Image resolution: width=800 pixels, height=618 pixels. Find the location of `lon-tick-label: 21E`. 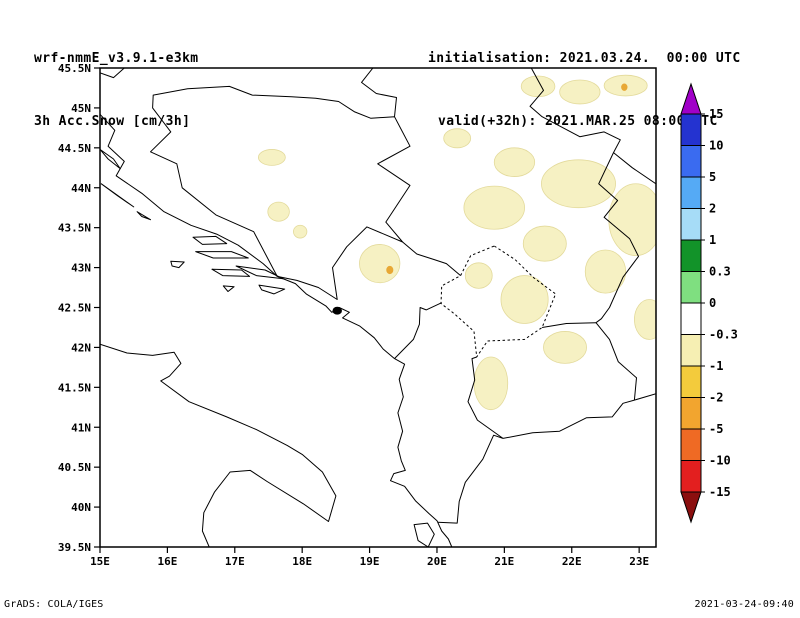

lon-tick-label: 21E is located at coordinates (504, 561).